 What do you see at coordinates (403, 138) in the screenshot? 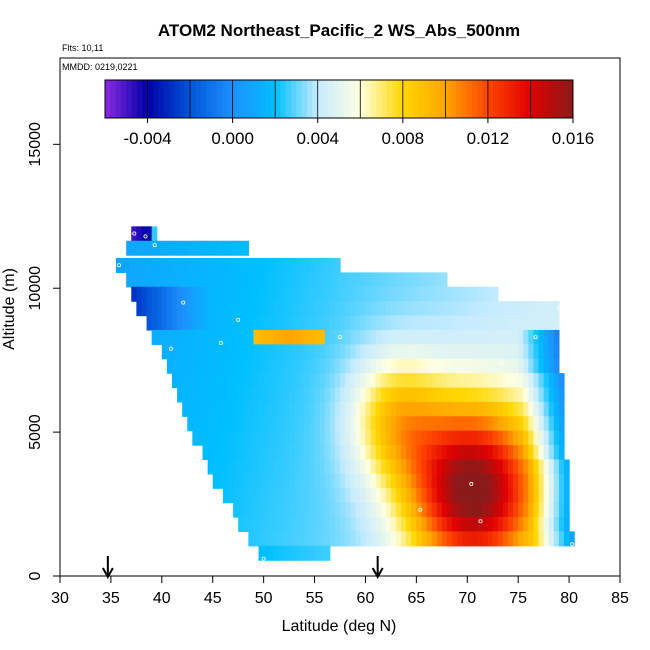
I see `colorbar-tick-label: 0.008` at bounding box center [403, 138].